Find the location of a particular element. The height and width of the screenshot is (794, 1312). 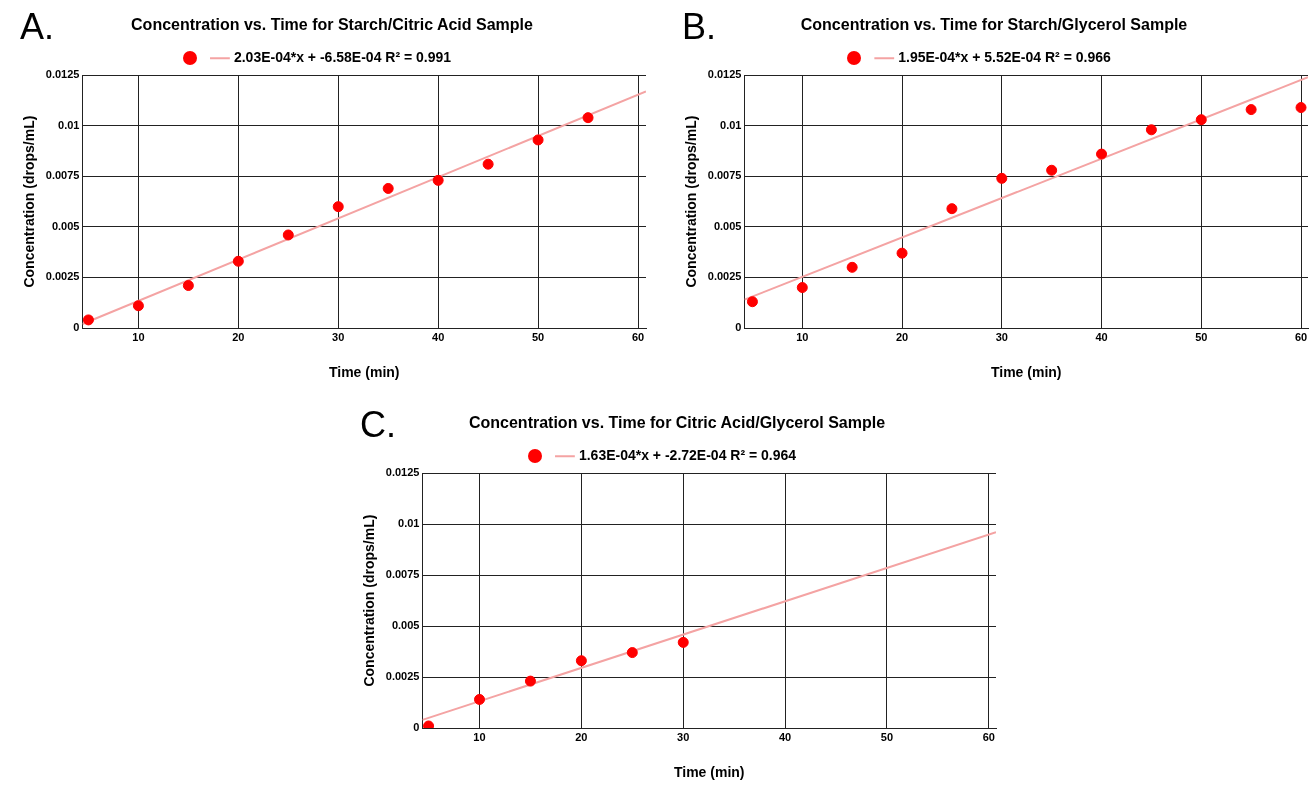

chart-title: Concentration vs. Time for Starch/Glycerol Sample is located at coordinates (994, 25).